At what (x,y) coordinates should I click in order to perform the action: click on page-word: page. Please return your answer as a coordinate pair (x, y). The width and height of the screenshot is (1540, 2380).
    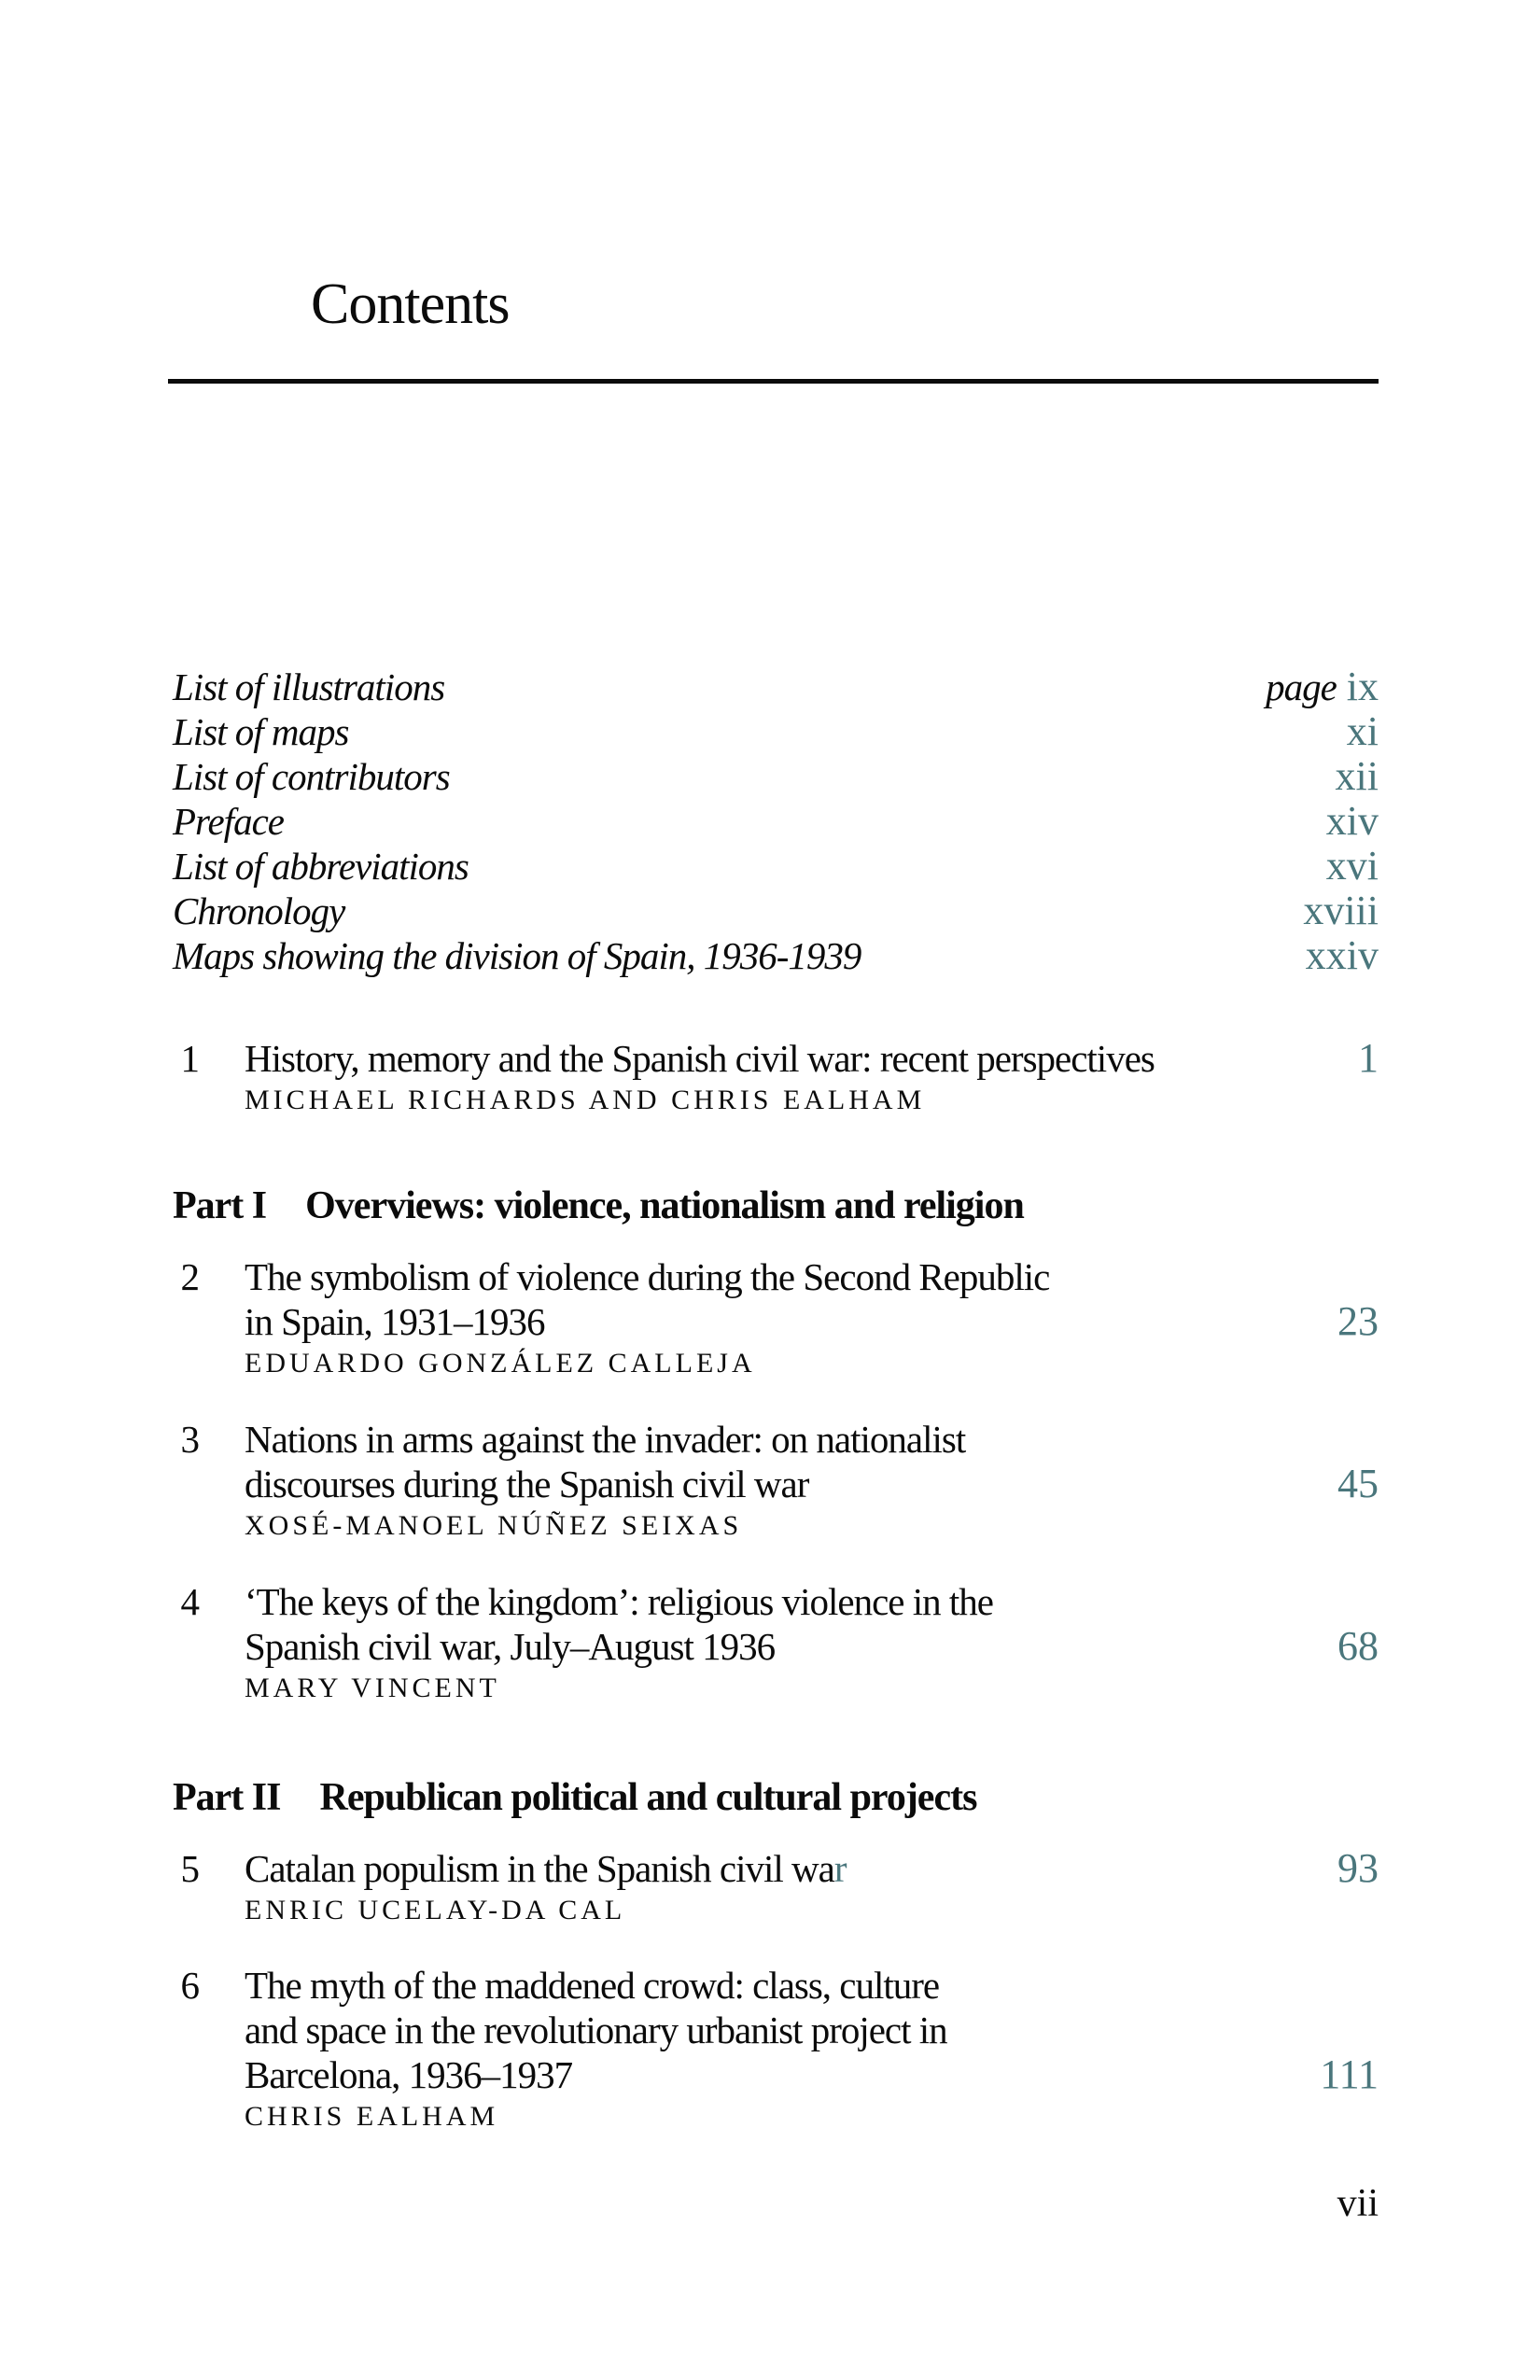
    Looking at the image, I should click on (1301, 686).